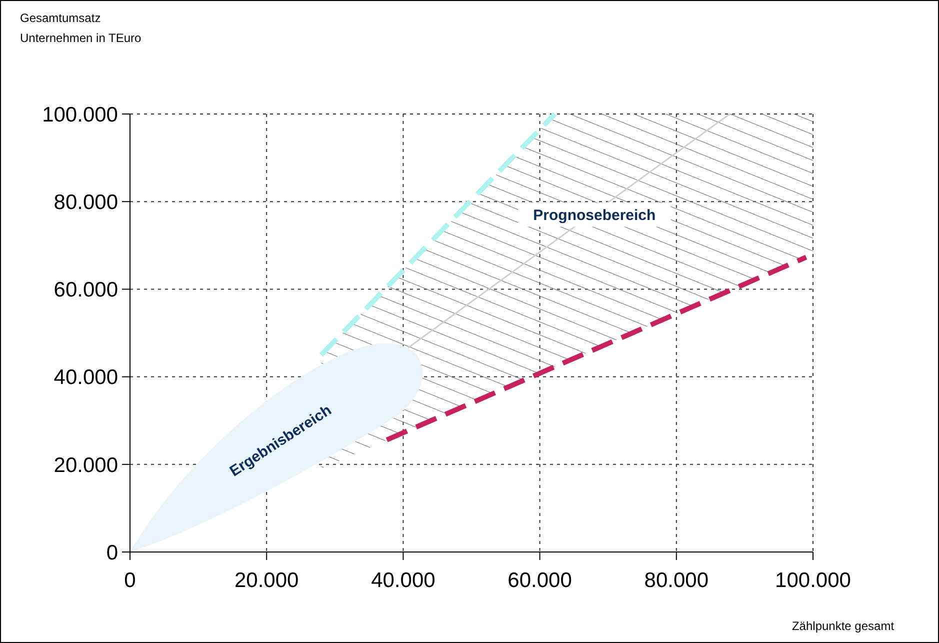 This screenshot has height=643, width=939. Describe the element at coordinates (86, 465) in the screenshot. I see `y-tick-label: 20.000` at that location.